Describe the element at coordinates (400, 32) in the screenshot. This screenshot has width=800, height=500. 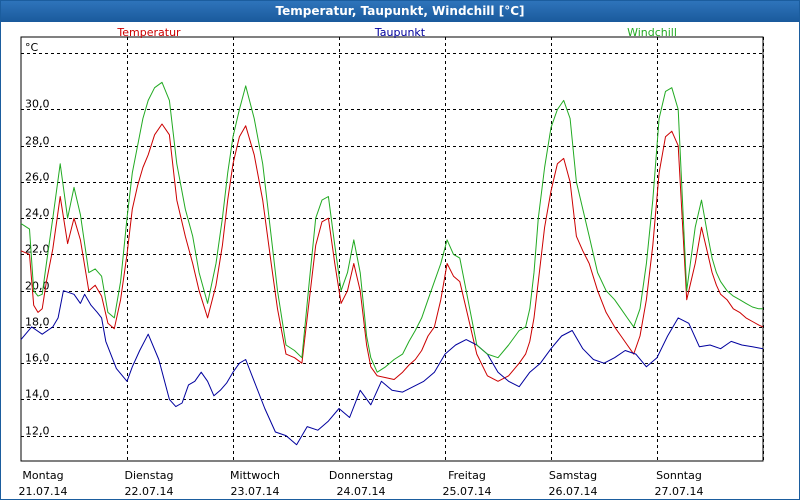
I see `legend-label-taupunkt: Taupunkt` at that location.